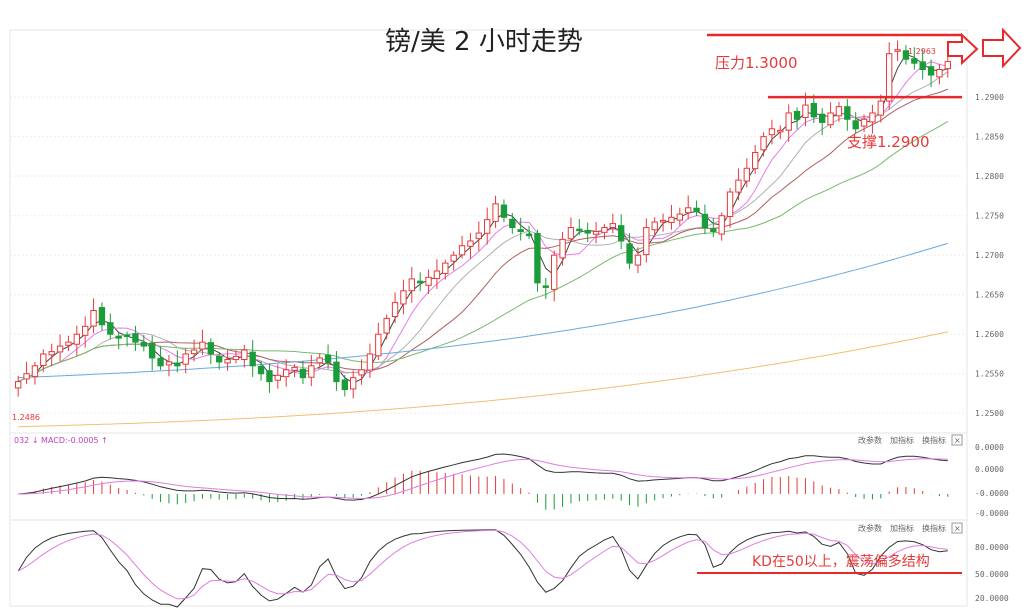 The height and width of the screenshot is (609, 1024). What do you see at coordinates (989, 374) in the screenshot?
I see `y-tick-label: 1.2550` at bounding box center [989, 374].